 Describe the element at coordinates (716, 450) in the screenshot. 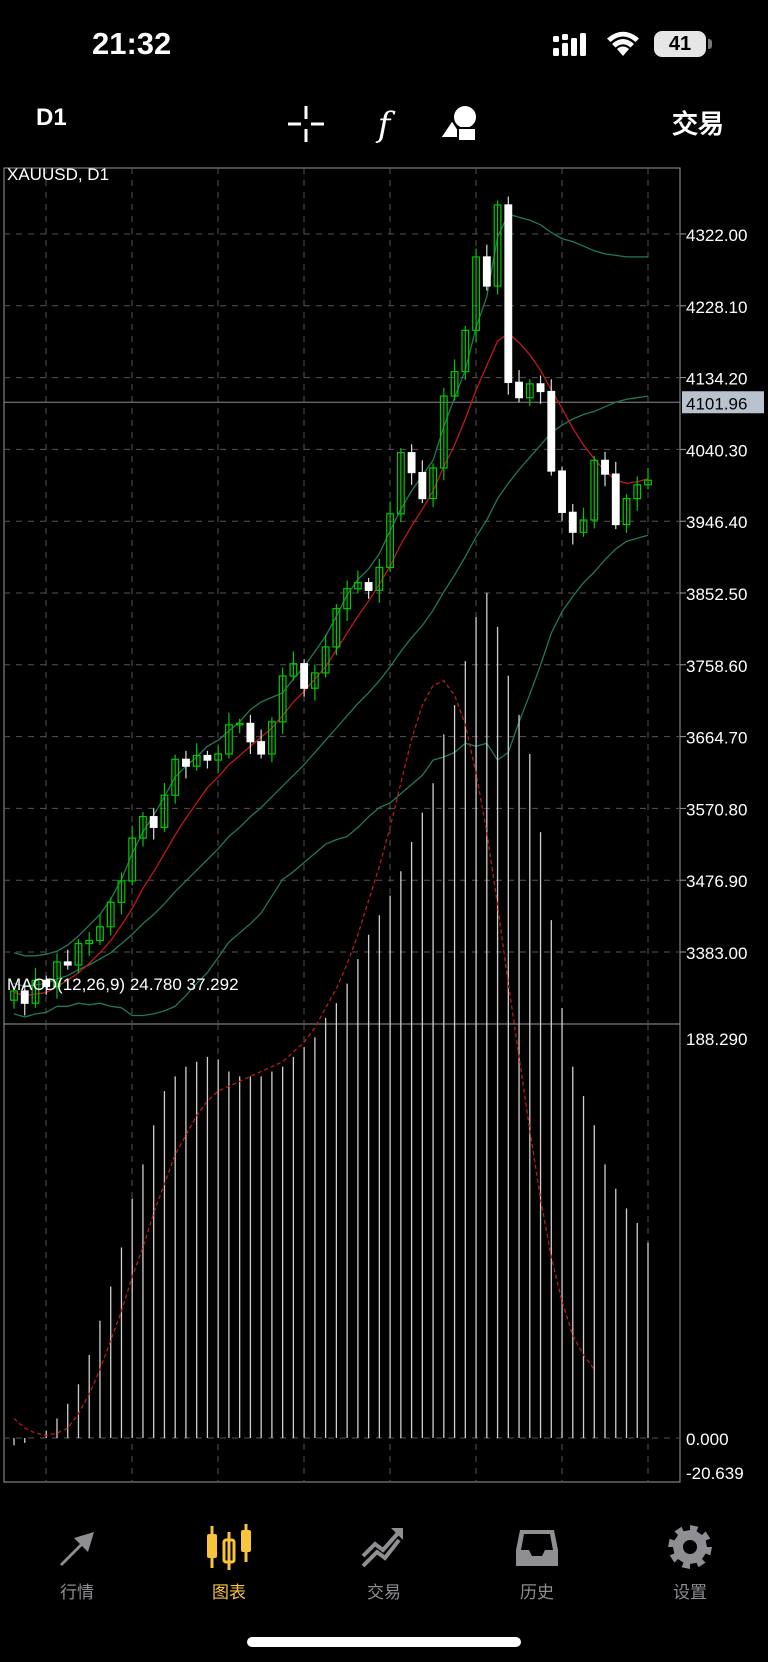

I see `price-tick-label: 4040.30` at that location.